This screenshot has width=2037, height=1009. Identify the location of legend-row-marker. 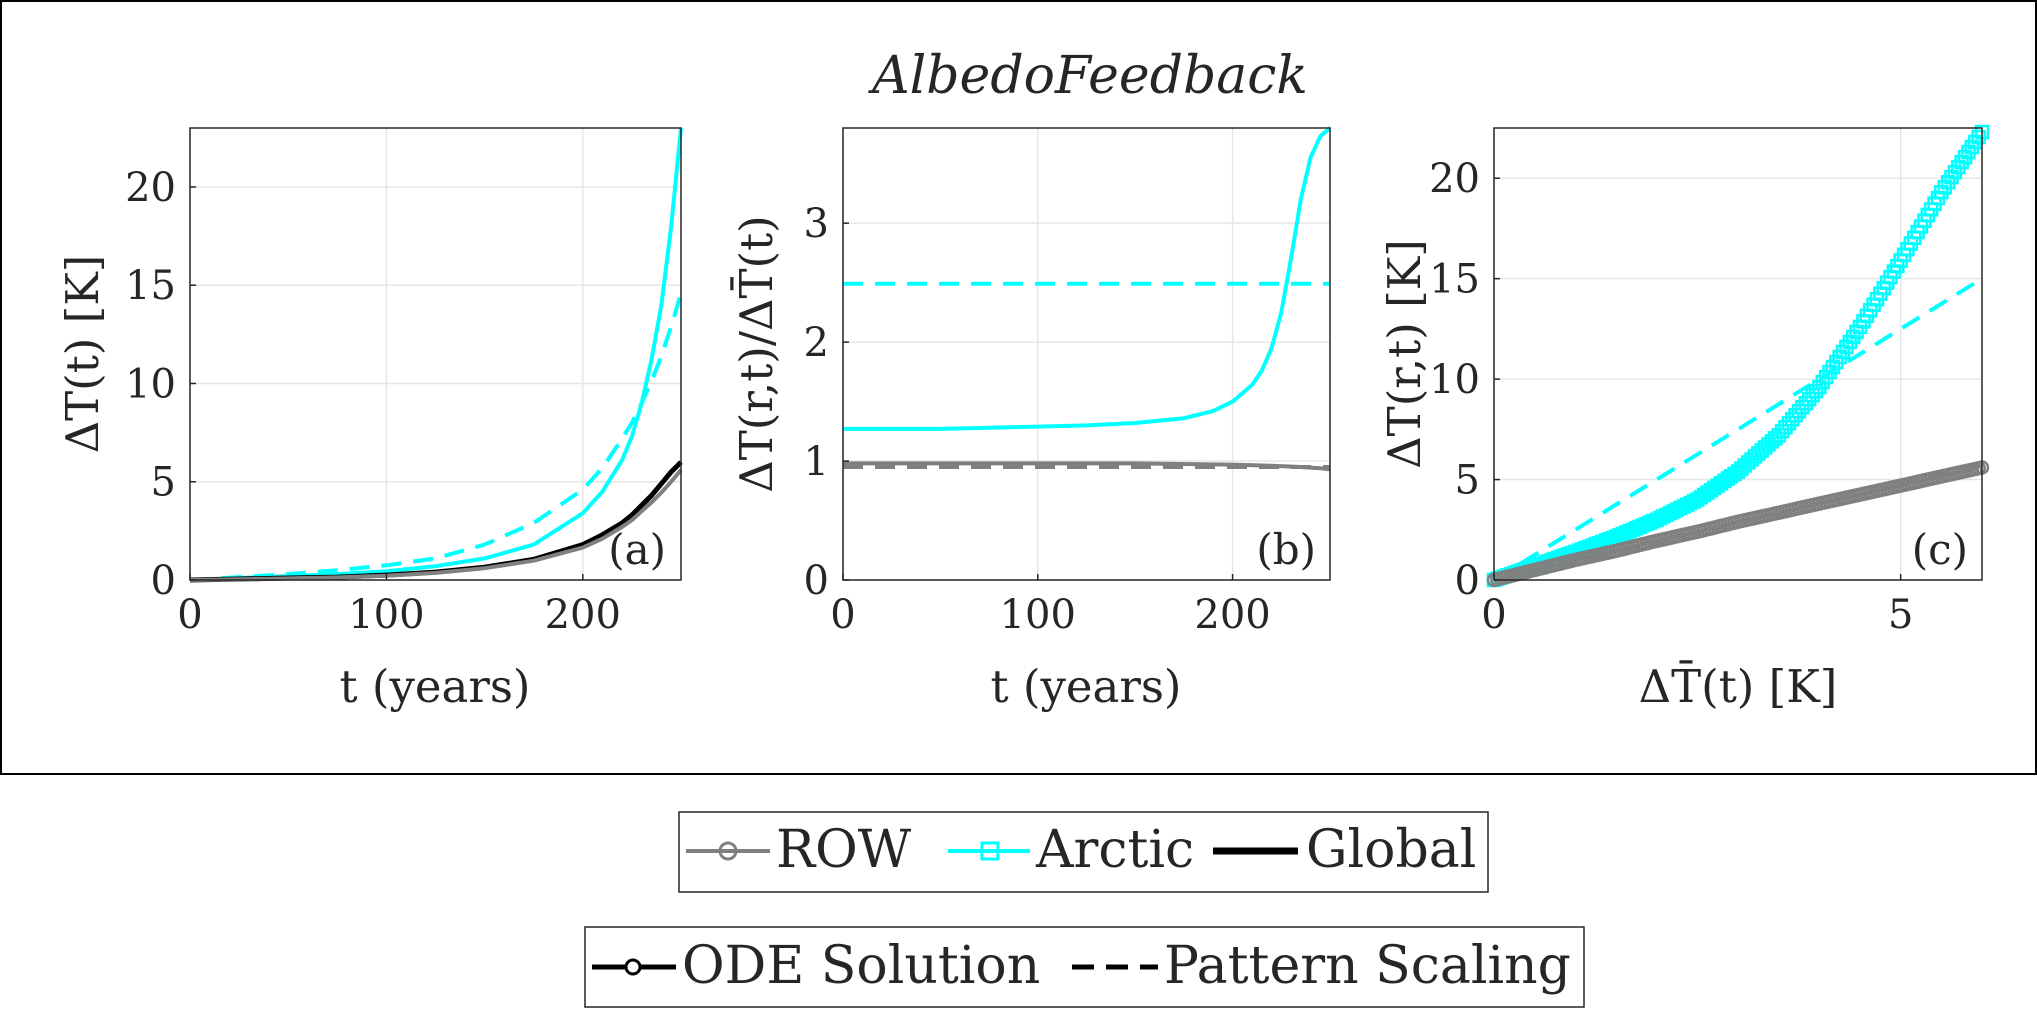
(728, 851).